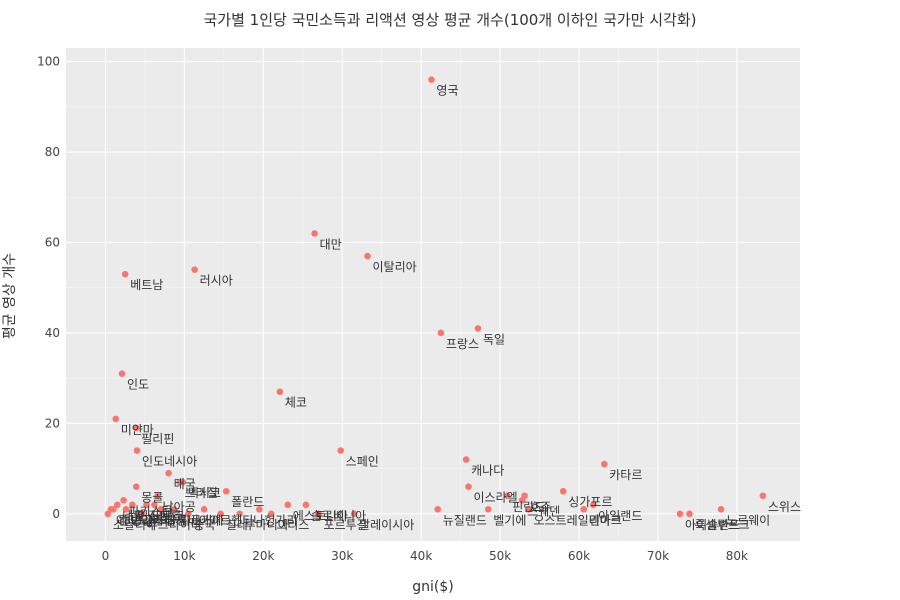  I want to click on point-label: 룩셈부르크, so click(722, 525).